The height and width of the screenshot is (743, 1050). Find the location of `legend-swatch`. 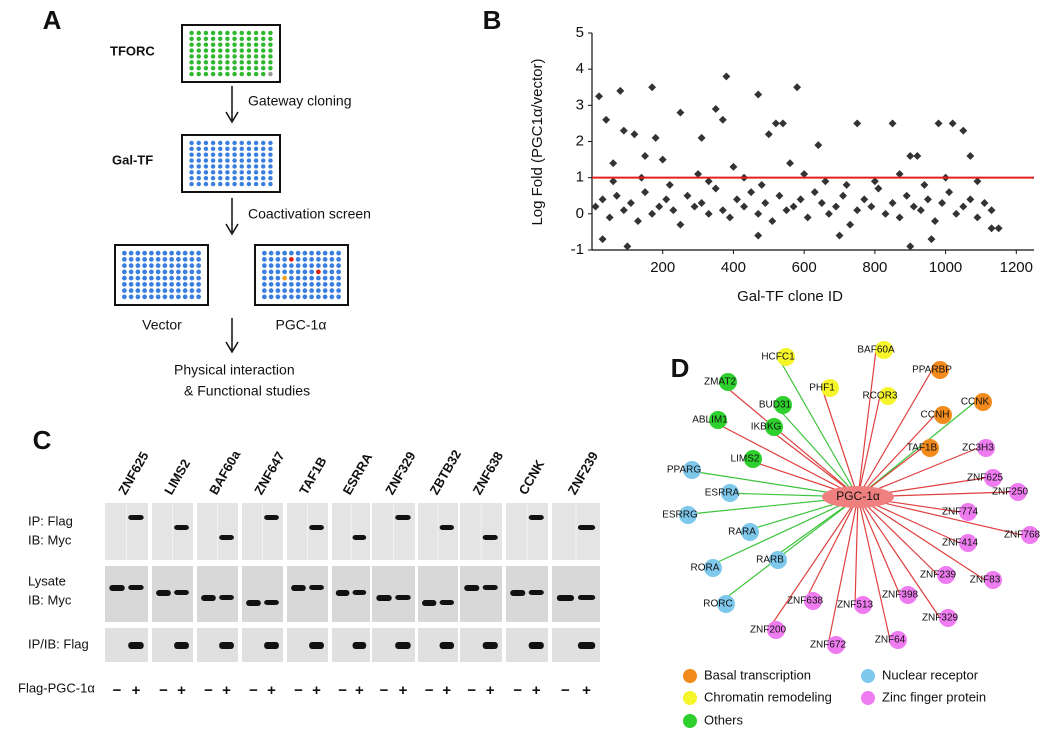

legend-swatch is located at coordinates (868, 698).